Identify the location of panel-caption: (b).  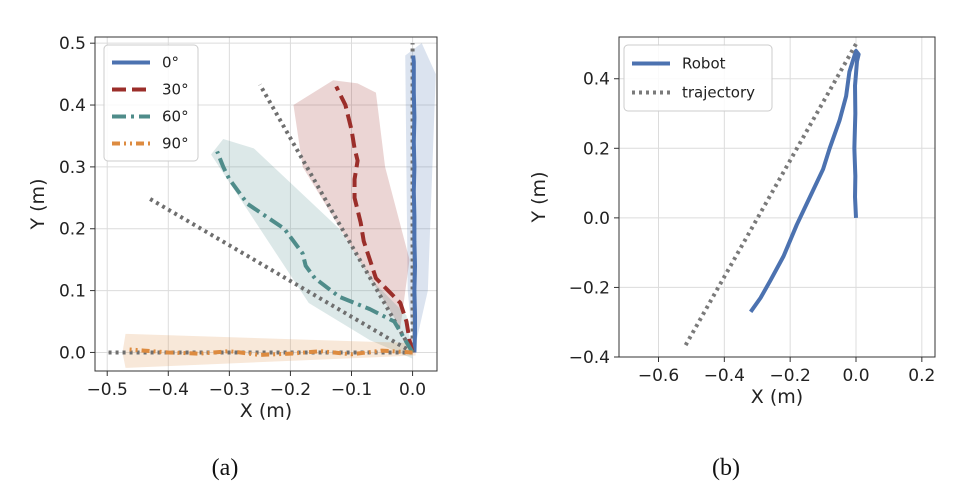
(726, 468).